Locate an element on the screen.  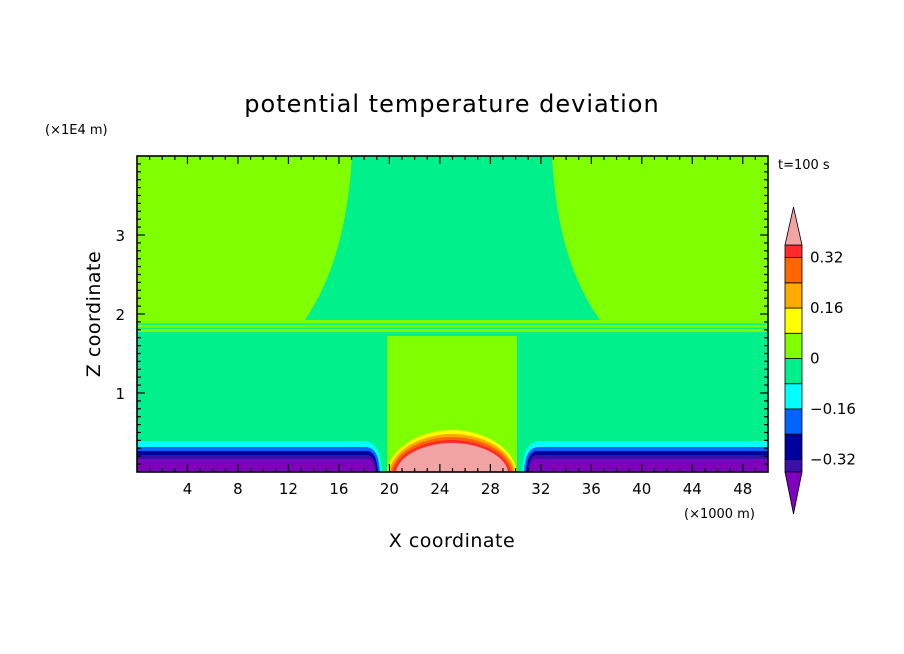
region-interface-band is located at coordinates (452, 326).